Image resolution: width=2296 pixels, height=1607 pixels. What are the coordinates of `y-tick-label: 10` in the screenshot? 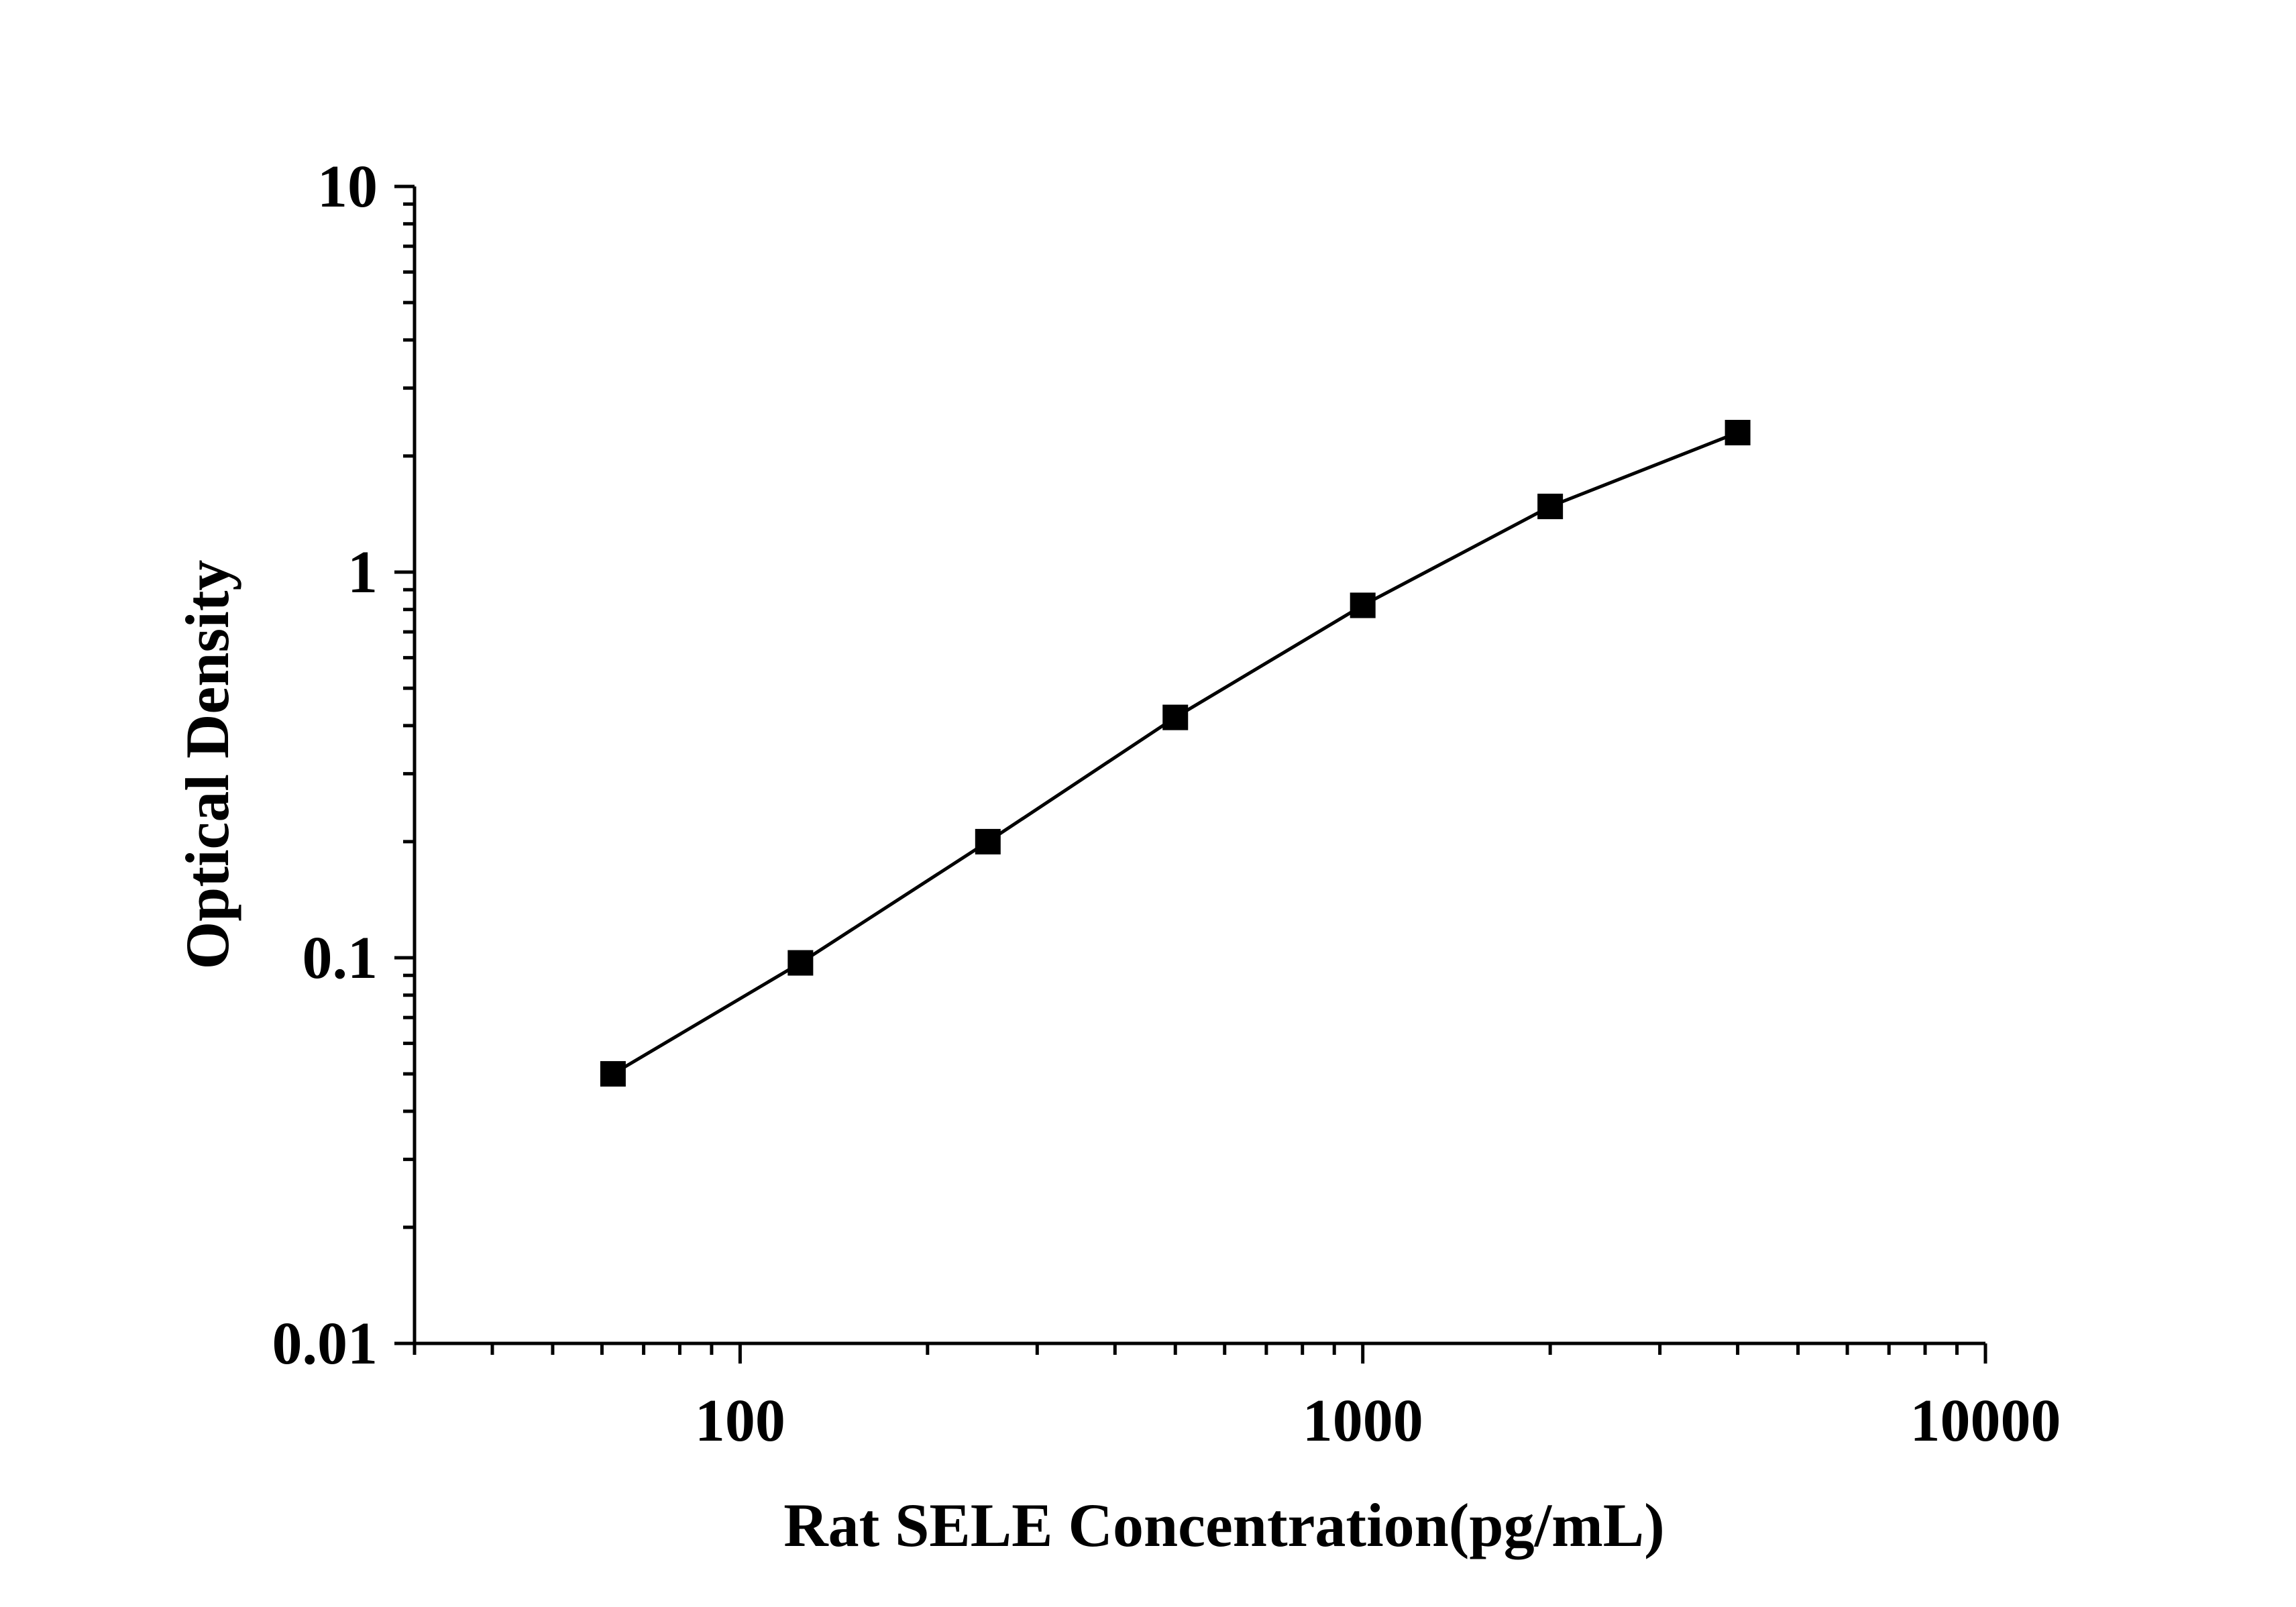 It's located at (347, 187).